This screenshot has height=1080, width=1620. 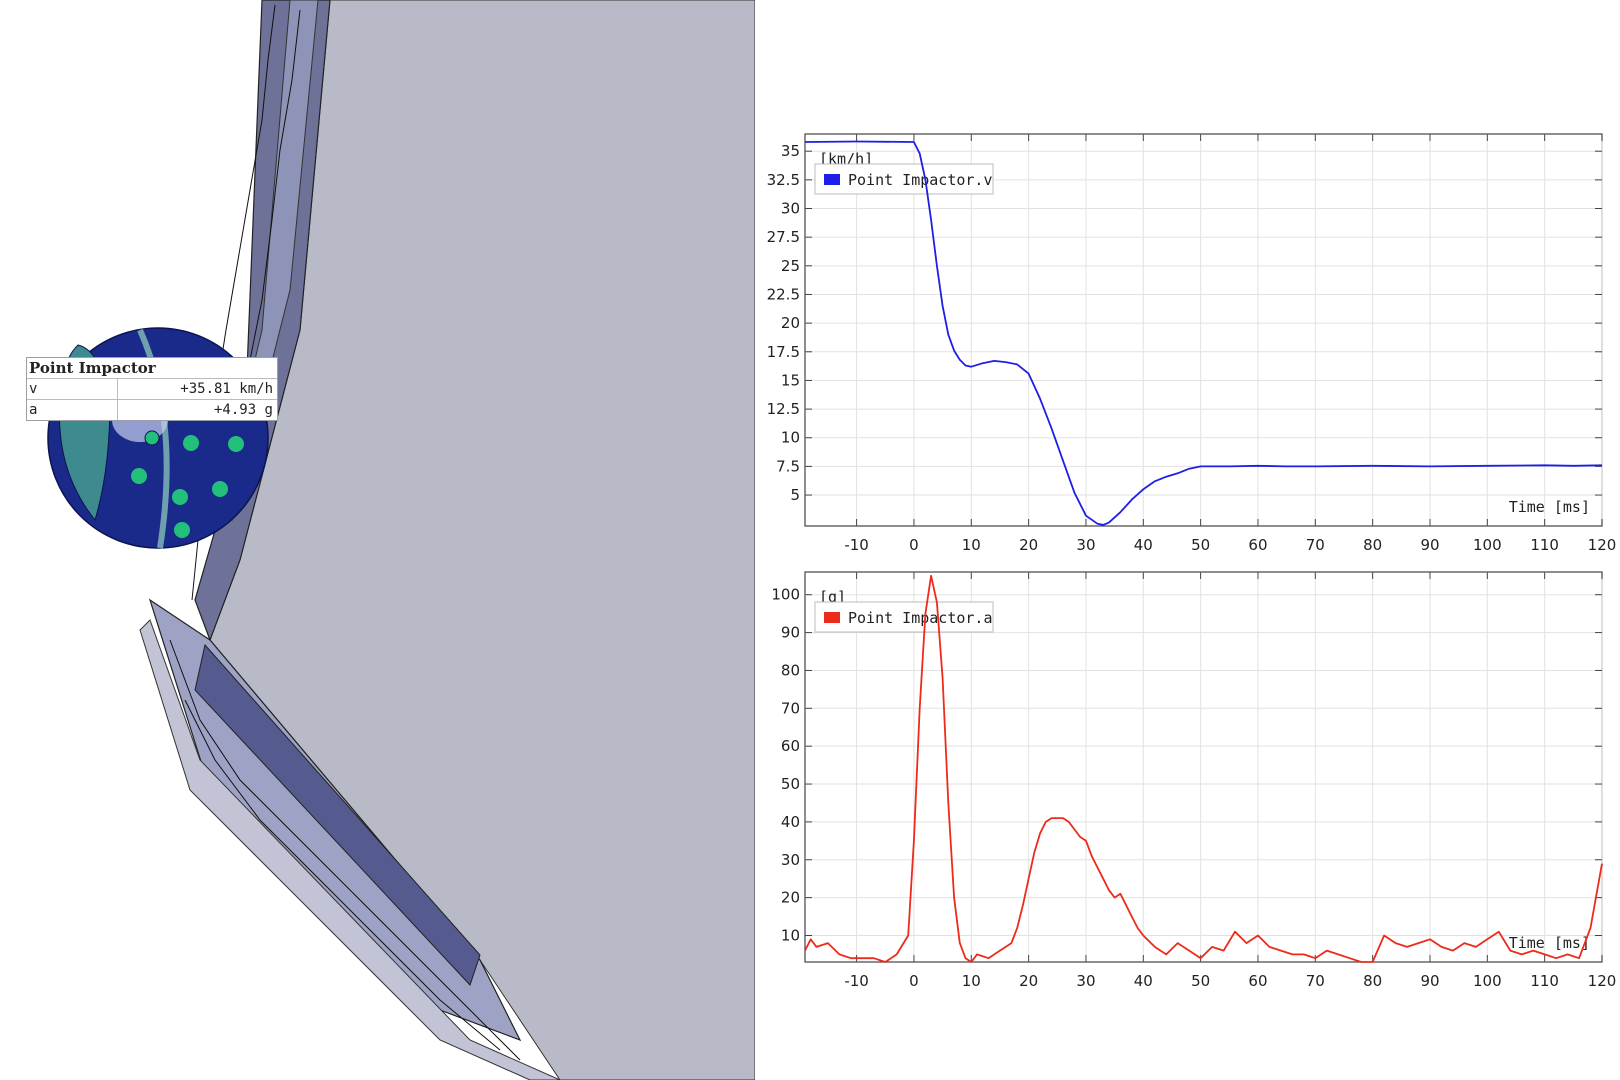 What do you see at coordinates (152, 410) in the screenshot?
I see `info-row-a: a +4.93 g` at bounding box center [152, 410].